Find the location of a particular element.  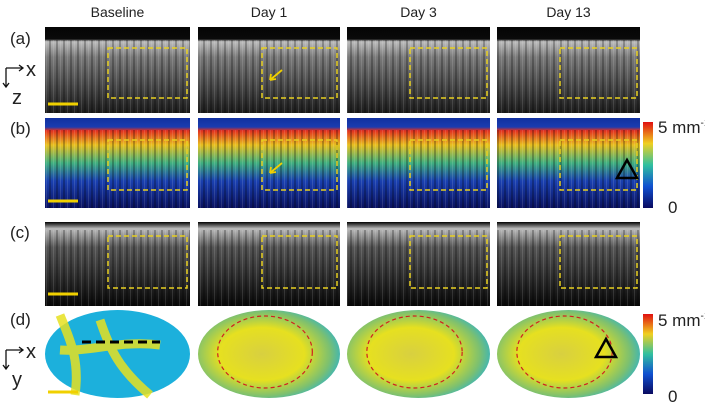

axes-xz is located at coordinates (13, 76).